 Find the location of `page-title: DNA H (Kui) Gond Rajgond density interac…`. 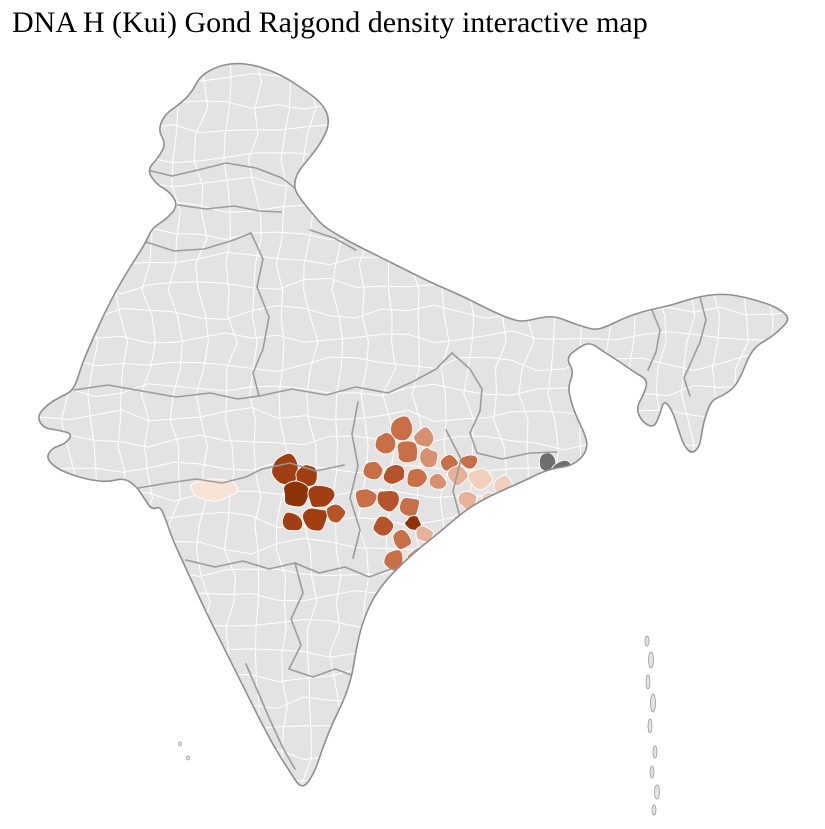

page-title: DNA H (Kui) Gond Rajgond density interac… is located at coordinates (330, 22).